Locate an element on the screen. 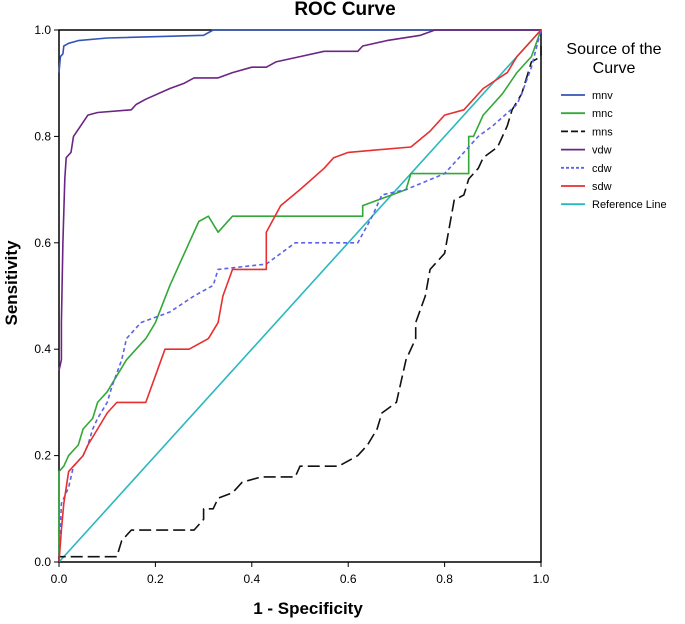 This screenshot has width=685, height=624. legend-item-vdw: vdw is located at coordinates (586, 151).